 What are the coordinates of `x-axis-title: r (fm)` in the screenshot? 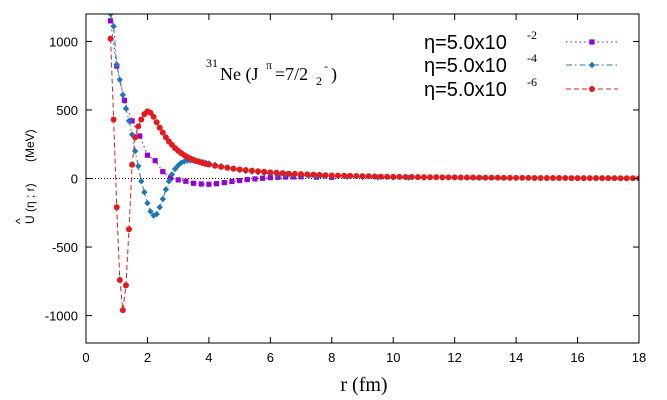 It's located at (363, 385).